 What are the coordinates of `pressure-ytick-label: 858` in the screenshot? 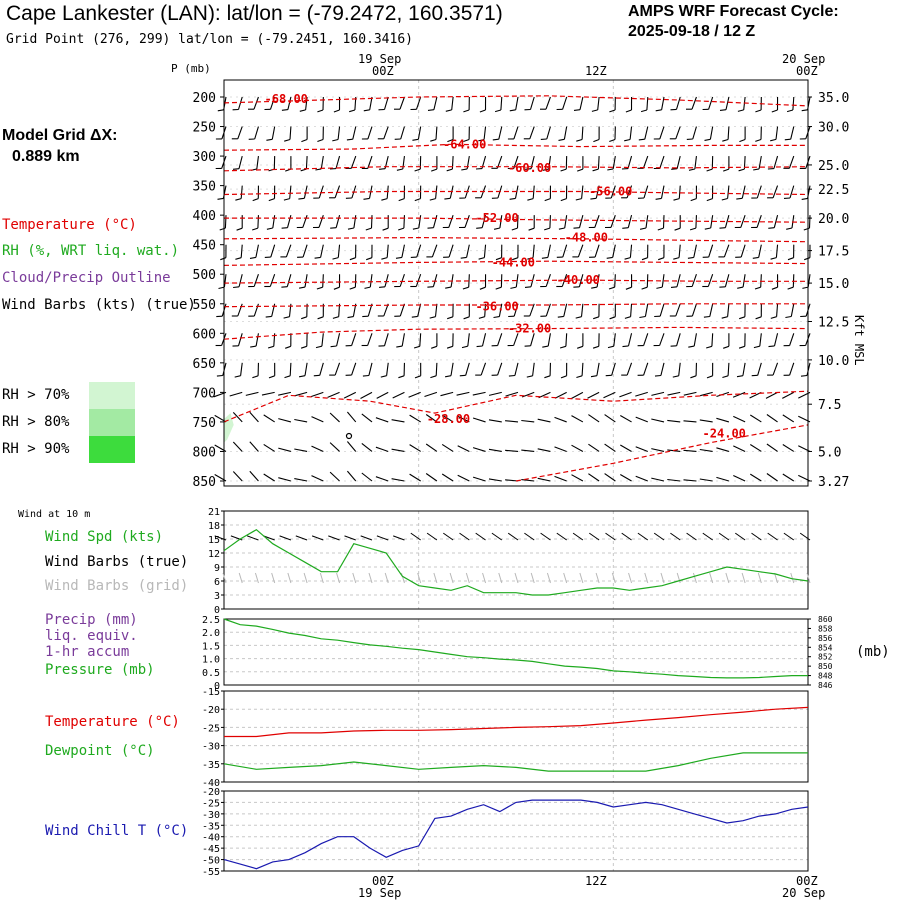 It's located at (825, 628).